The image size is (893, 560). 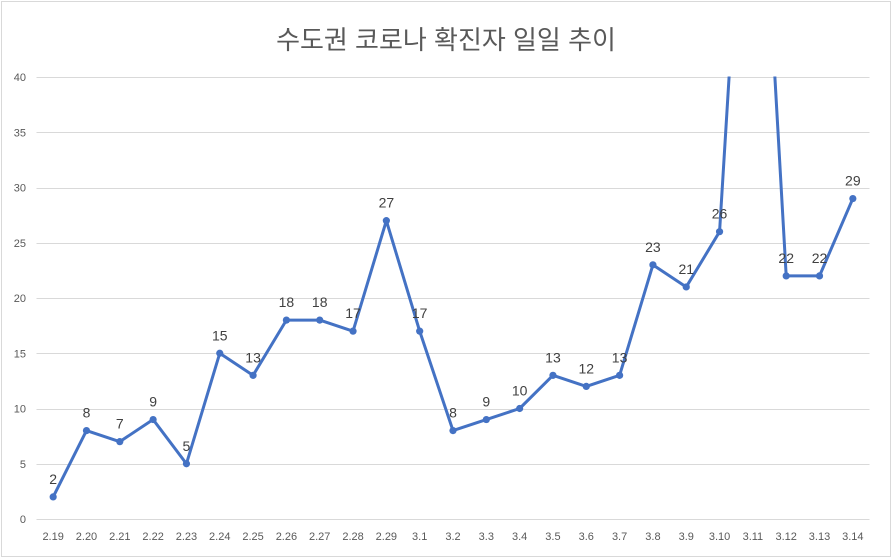 What do you see at coordinates (20, 244) in the screenshot?
I see `y-tick-label: 25` at bounding box center [20, 244].